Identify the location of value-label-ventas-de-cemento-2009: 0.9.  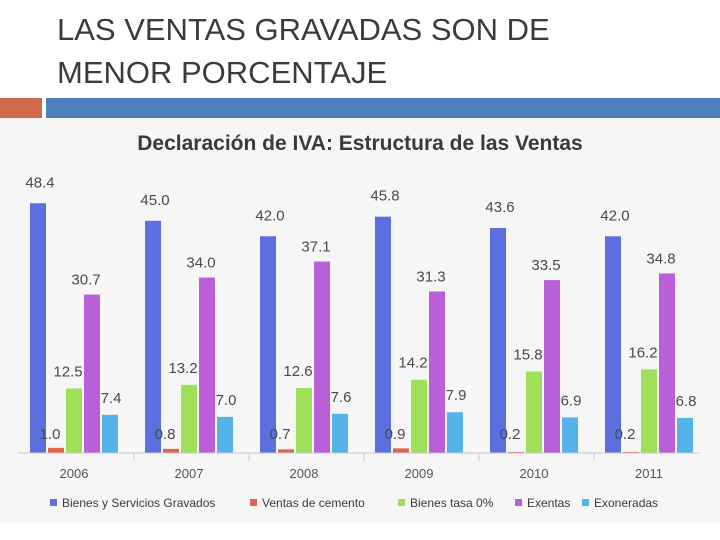
(395, 434).